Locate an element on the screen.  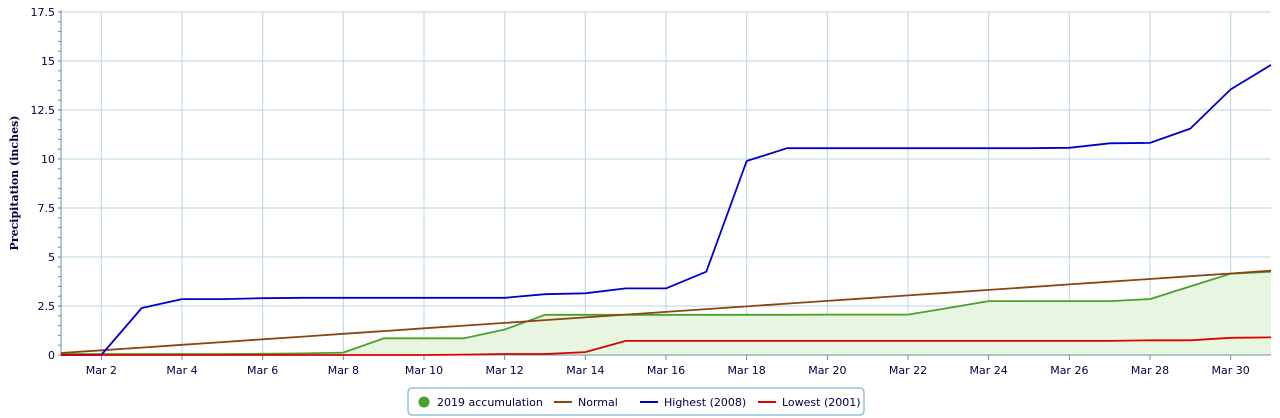
x-tick-label: Mar 12 is located at coordinates (505, 370).